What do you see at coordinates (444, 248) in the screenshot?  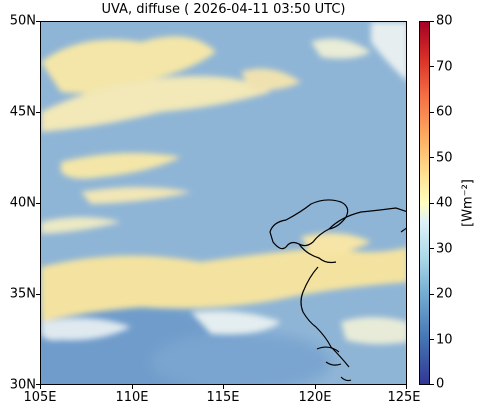 I see `colorbar-tick-label: 30` at bounding box center [444, 248].